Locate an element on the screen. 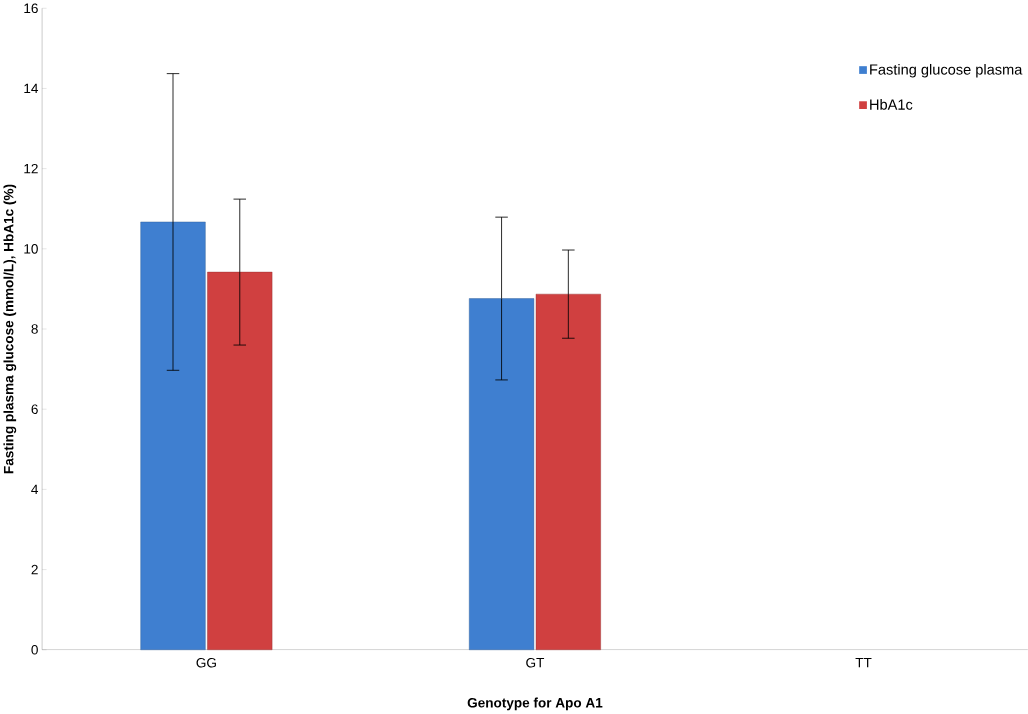 The image size is (1028, 714). x-tick-label: GG is located at coordinates (206, 663).